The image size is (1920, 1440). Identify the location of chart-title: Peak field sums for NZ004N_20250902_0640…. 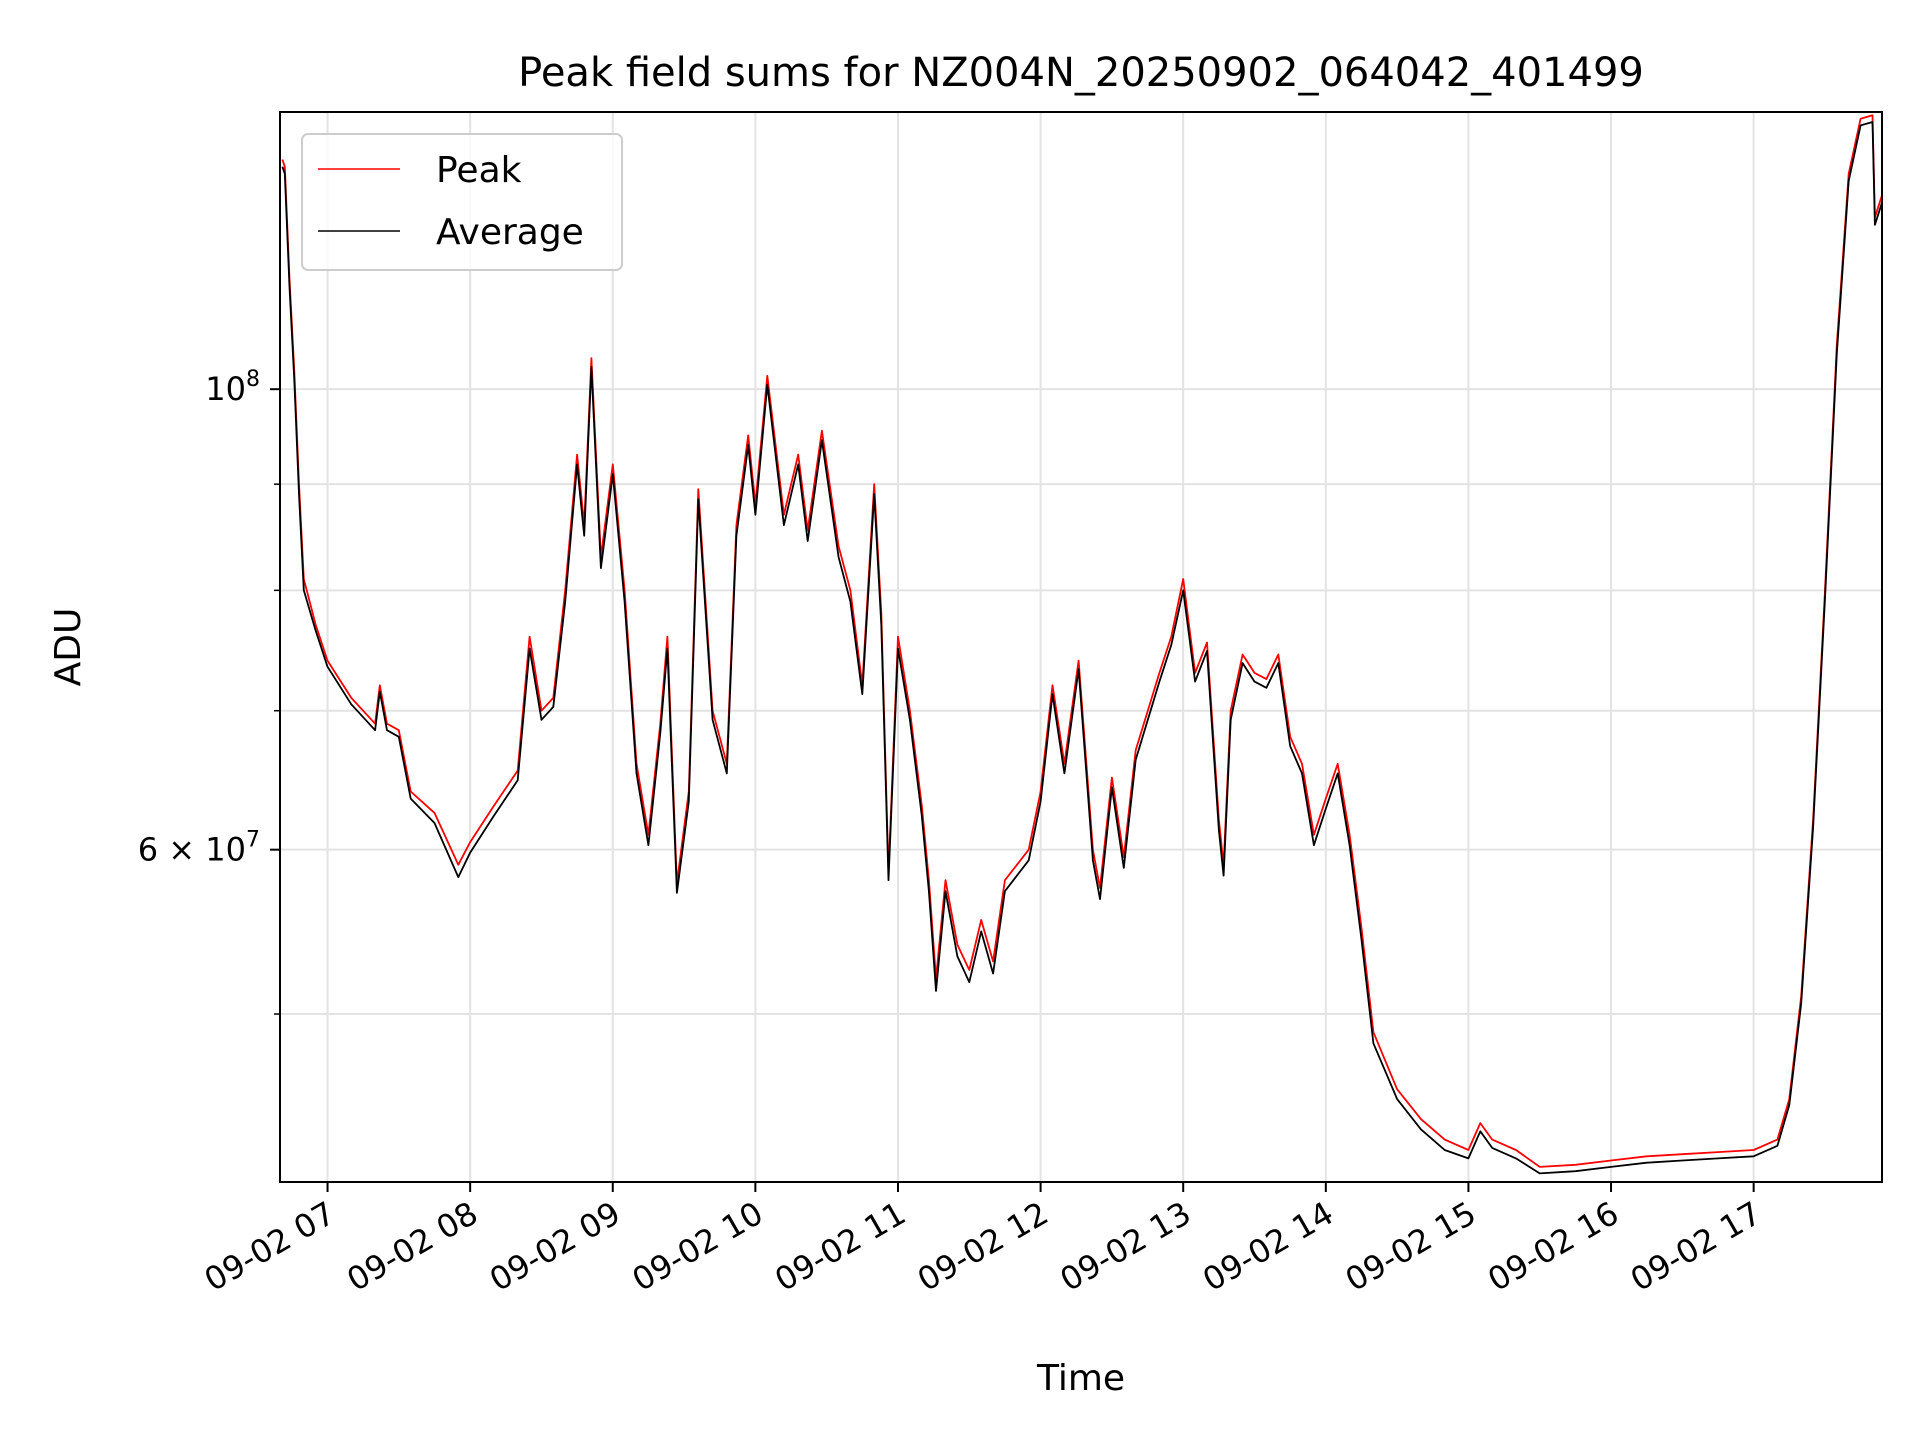
(1081, 73).